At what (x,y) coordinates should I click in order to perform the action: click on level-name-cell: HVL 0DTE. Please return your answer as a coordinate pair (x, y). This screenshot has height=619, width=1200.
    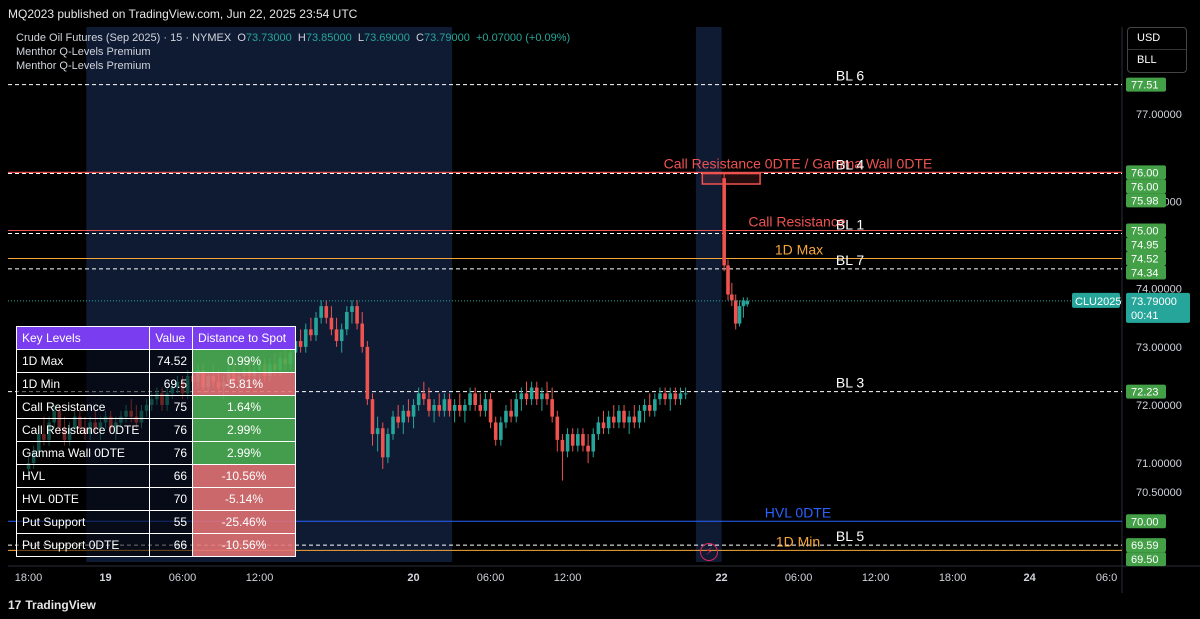
    Looking at the image, I should click on (83, 499).